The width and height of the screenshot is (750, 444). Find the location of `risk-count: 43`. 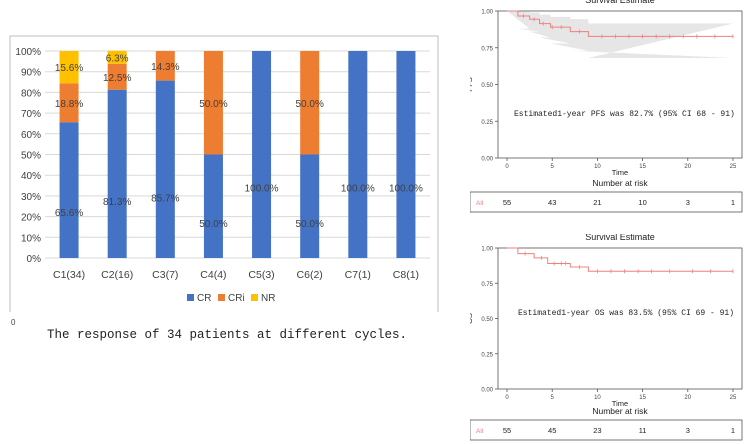

risk-count: 43 is located at coordinates (552, 202).